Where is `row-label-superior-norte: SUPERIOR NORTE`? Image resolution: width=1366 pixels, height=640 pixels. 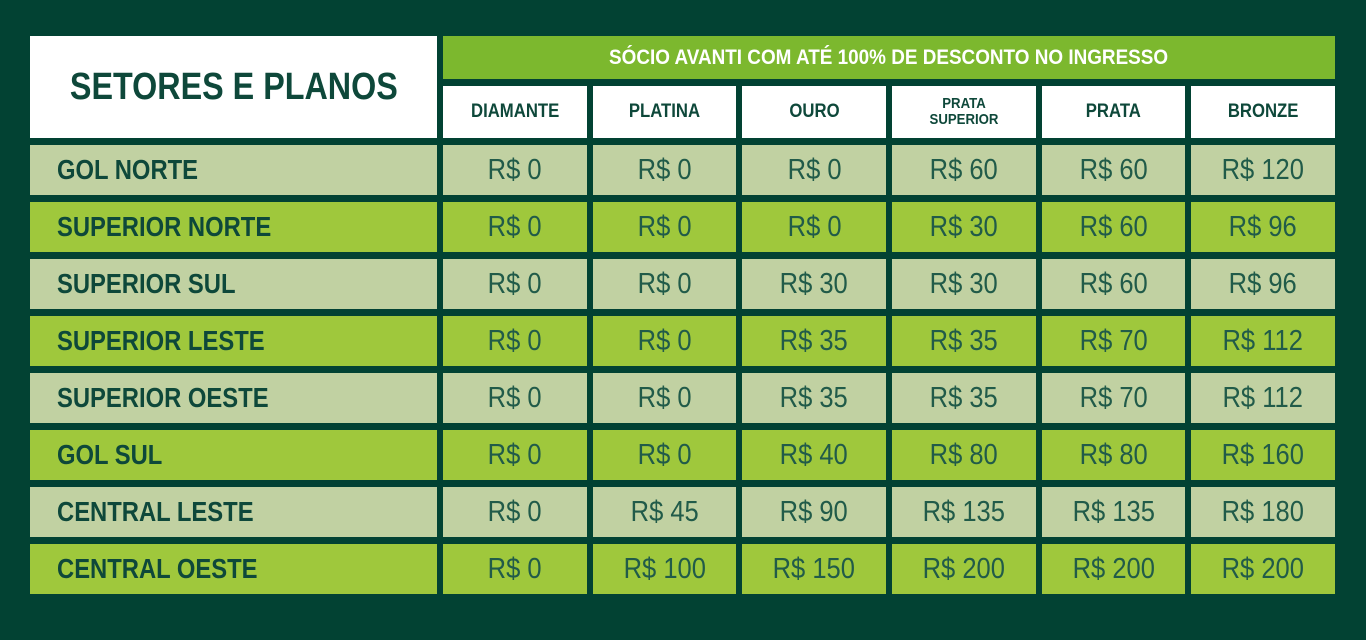 row-label-superior-norte: SUPERIOR NORTE is located at coordinates (233, 227).